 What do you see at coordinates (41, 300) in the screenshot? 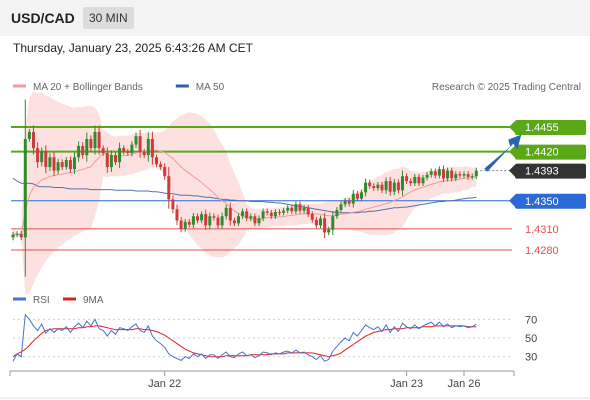
I see `rsi-legend-label-0: RSI` at bounding box center [41, 300].